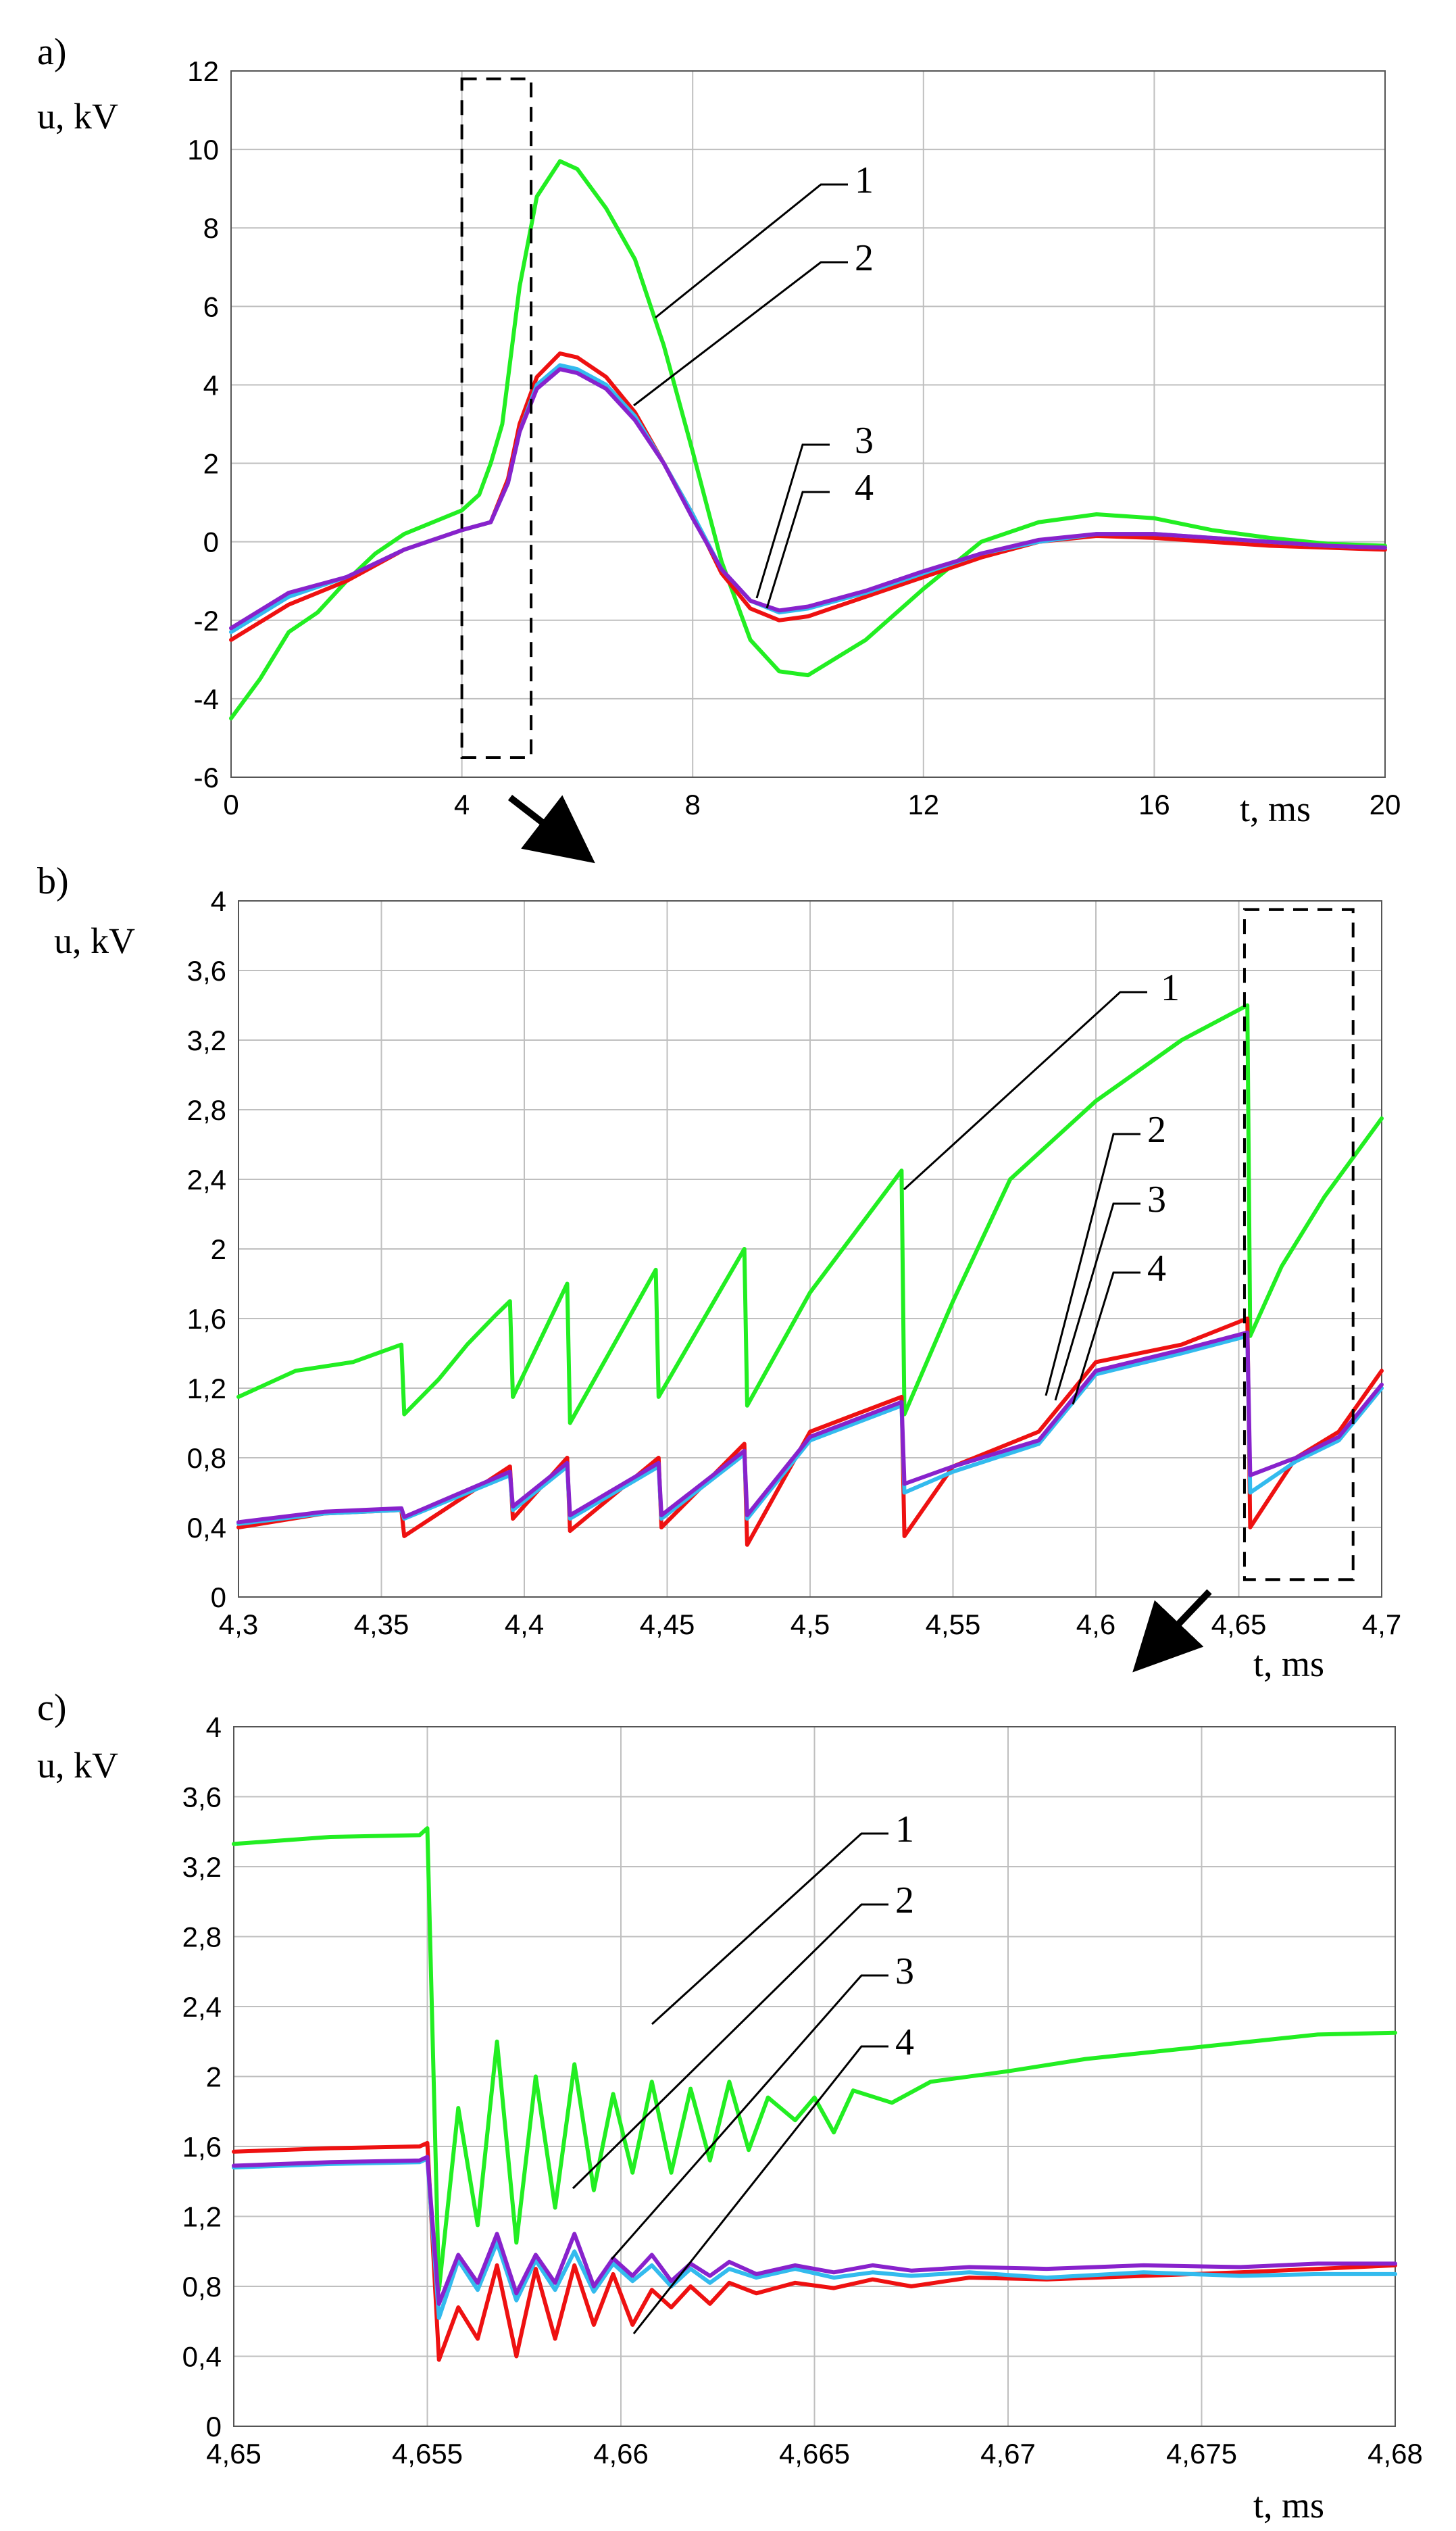  Describe the element at coordinates (1008, 2453) in the screenshot. I see `panel-c-x-tick-label: 4,67` at that location.